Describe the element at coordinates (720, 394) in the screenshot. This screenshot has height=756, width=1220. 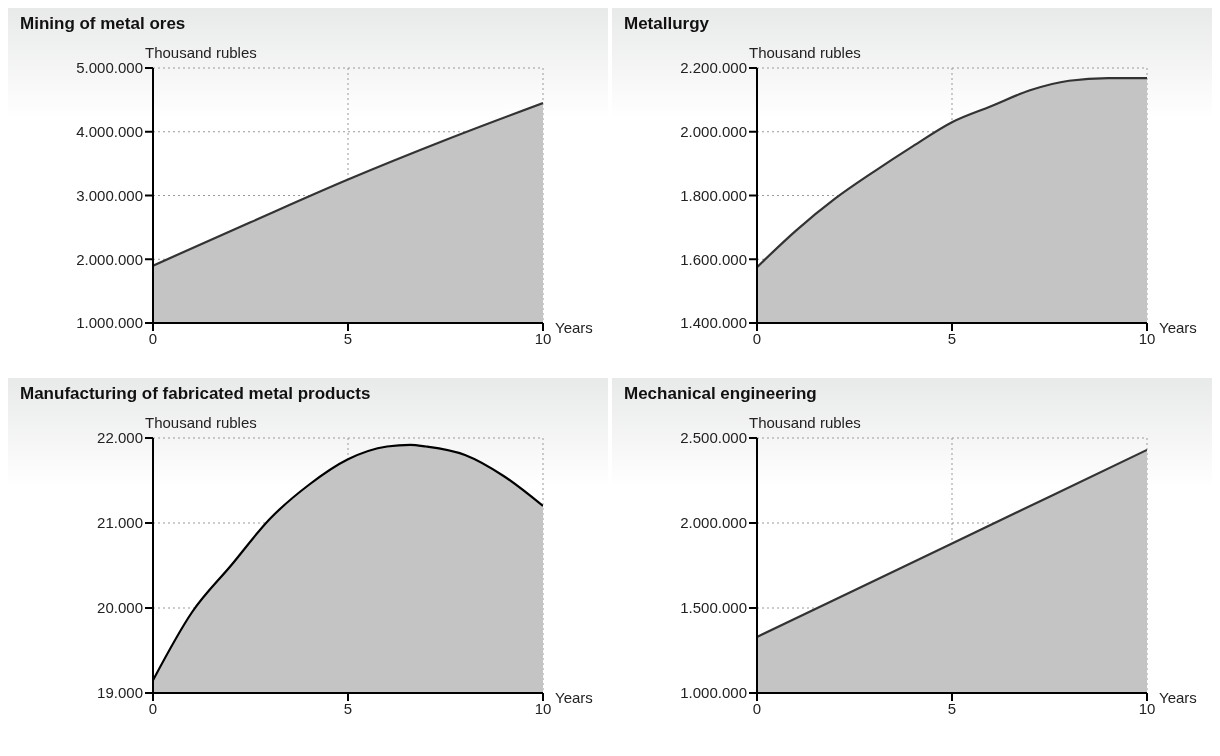
I see `chart-title: Mechanical engineering` at that location.